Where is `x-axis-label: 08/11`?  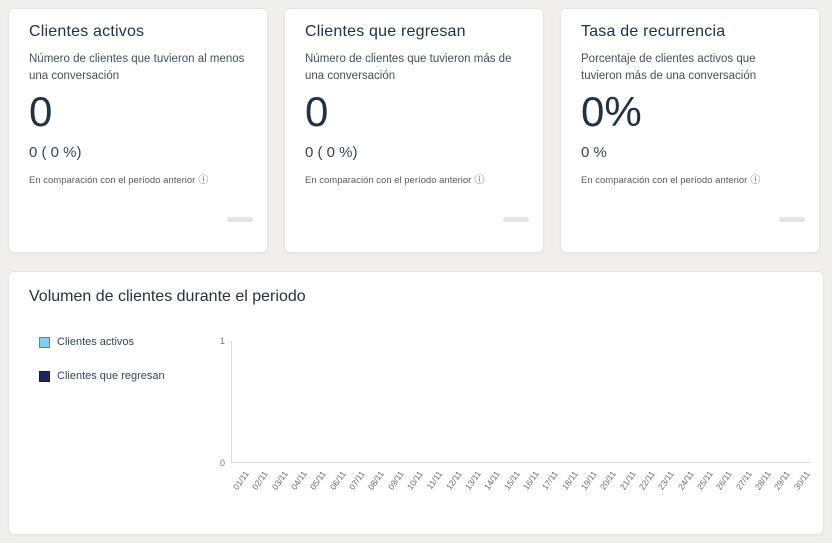
x-axis-label: 08/11 is located at coordinates (376, 480).